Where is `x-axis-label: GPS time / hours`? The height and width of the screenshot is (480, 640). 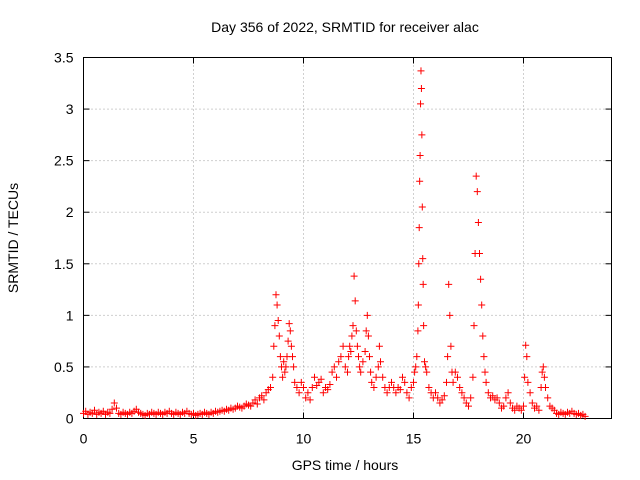
x-axis-label: GPS time / hours is located at coordinates (345, 465).